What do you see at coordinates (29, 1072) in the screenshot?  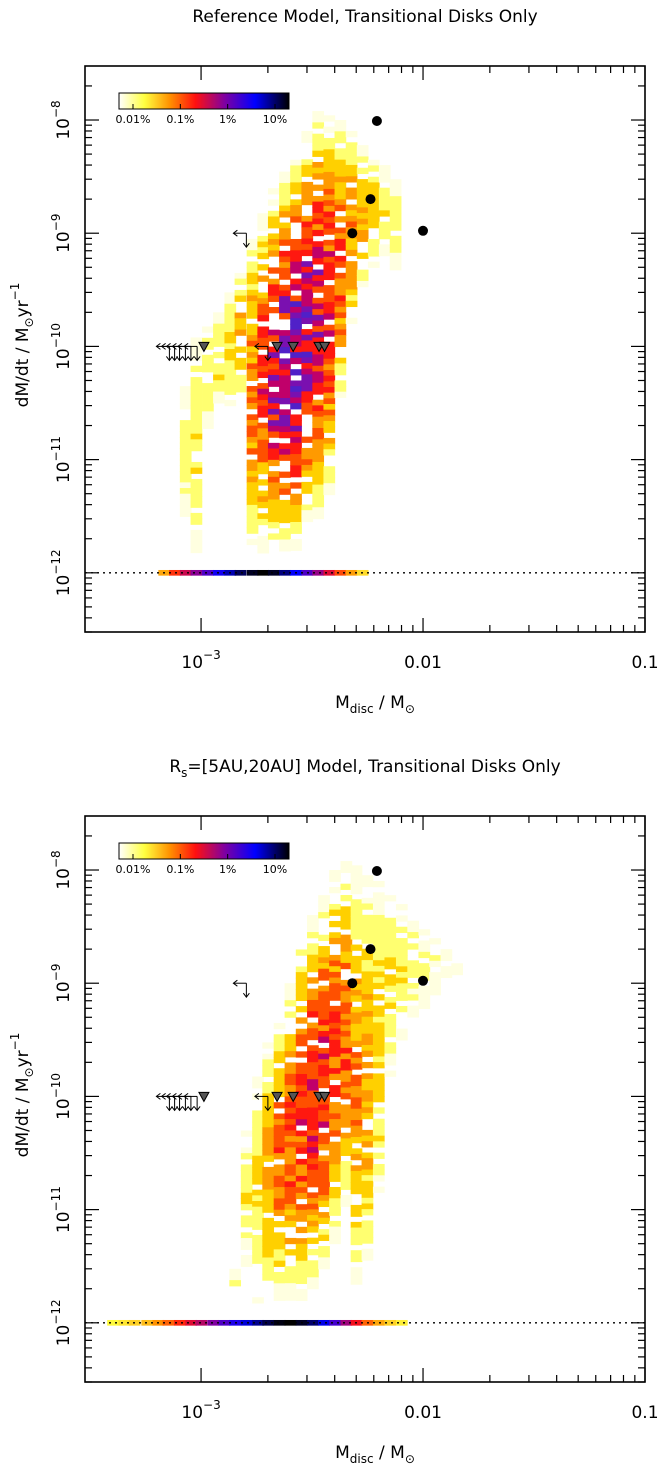 I see `sun-symbol: ⊙` at bounding box center [29, 1072].